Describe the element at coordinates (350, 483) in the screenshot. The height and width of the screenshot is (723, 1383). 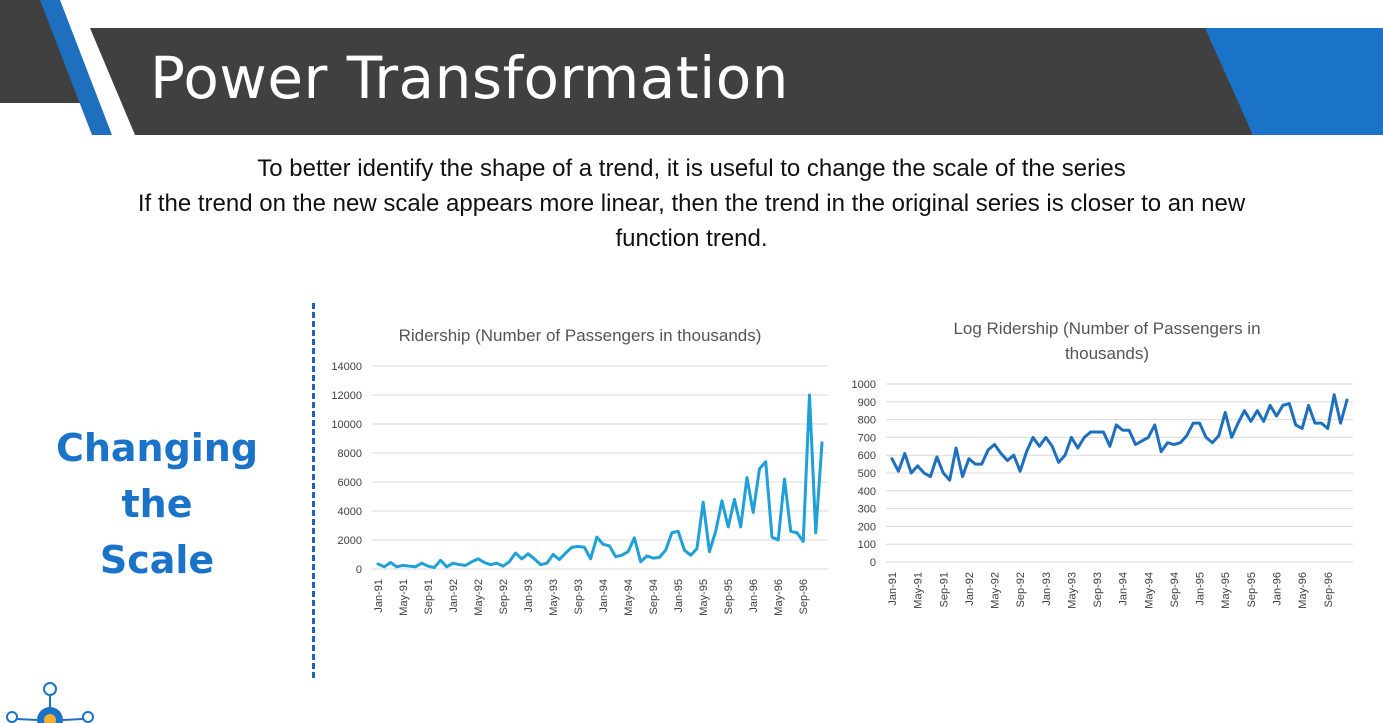
I see `y-tick-label: 6000` at that location.